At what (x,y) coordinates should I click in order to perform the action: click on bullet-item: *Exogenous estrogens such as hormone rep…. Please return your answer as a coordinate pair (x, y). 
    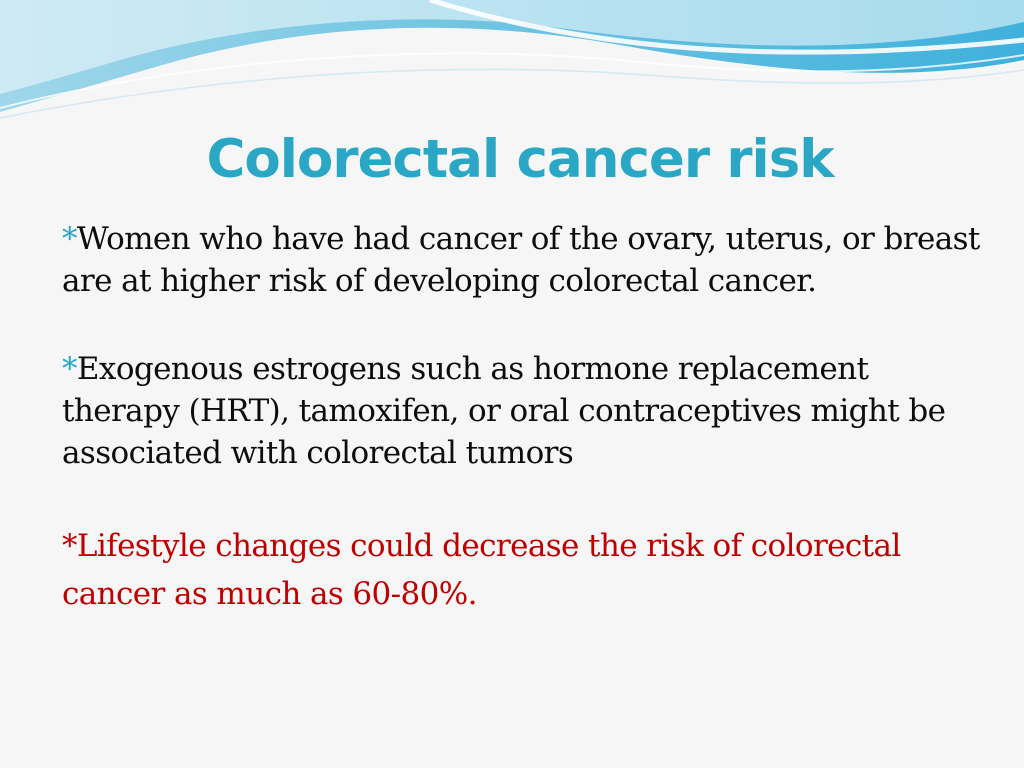
    Looking at the image, I should click on (522, 411).